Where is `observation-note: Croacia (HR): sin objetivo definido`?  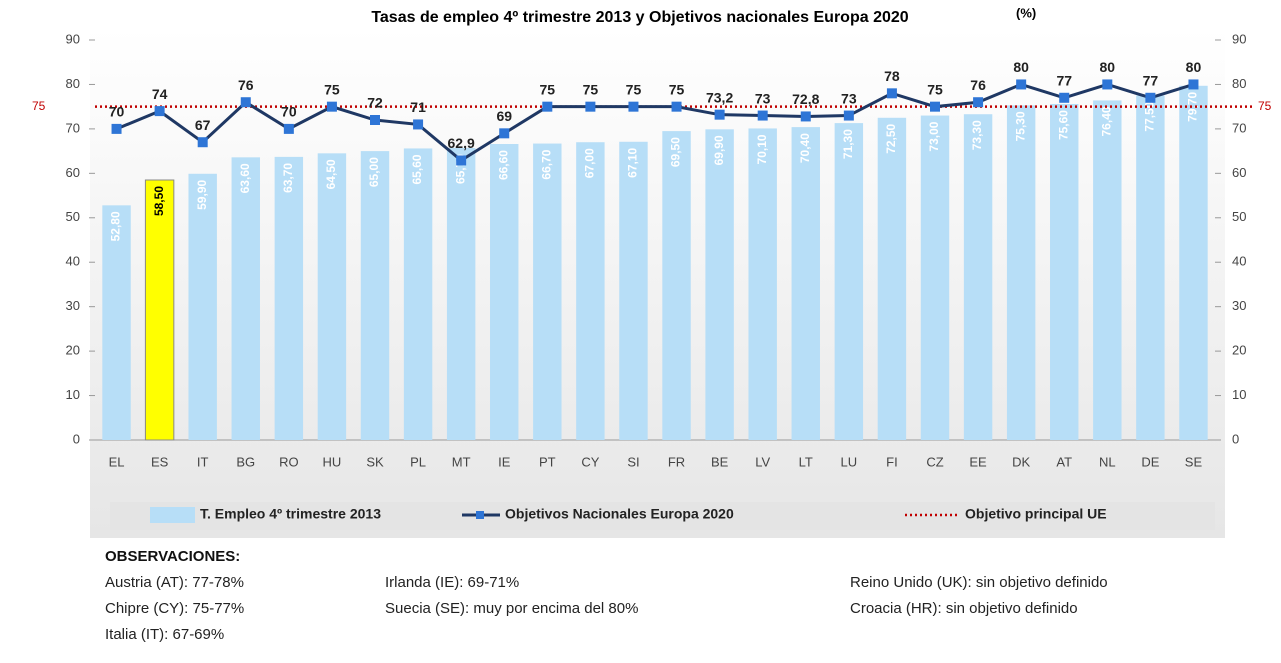
observation-note: Croacia (HR): sin objetivo definido is located at coordinates (964, 608).